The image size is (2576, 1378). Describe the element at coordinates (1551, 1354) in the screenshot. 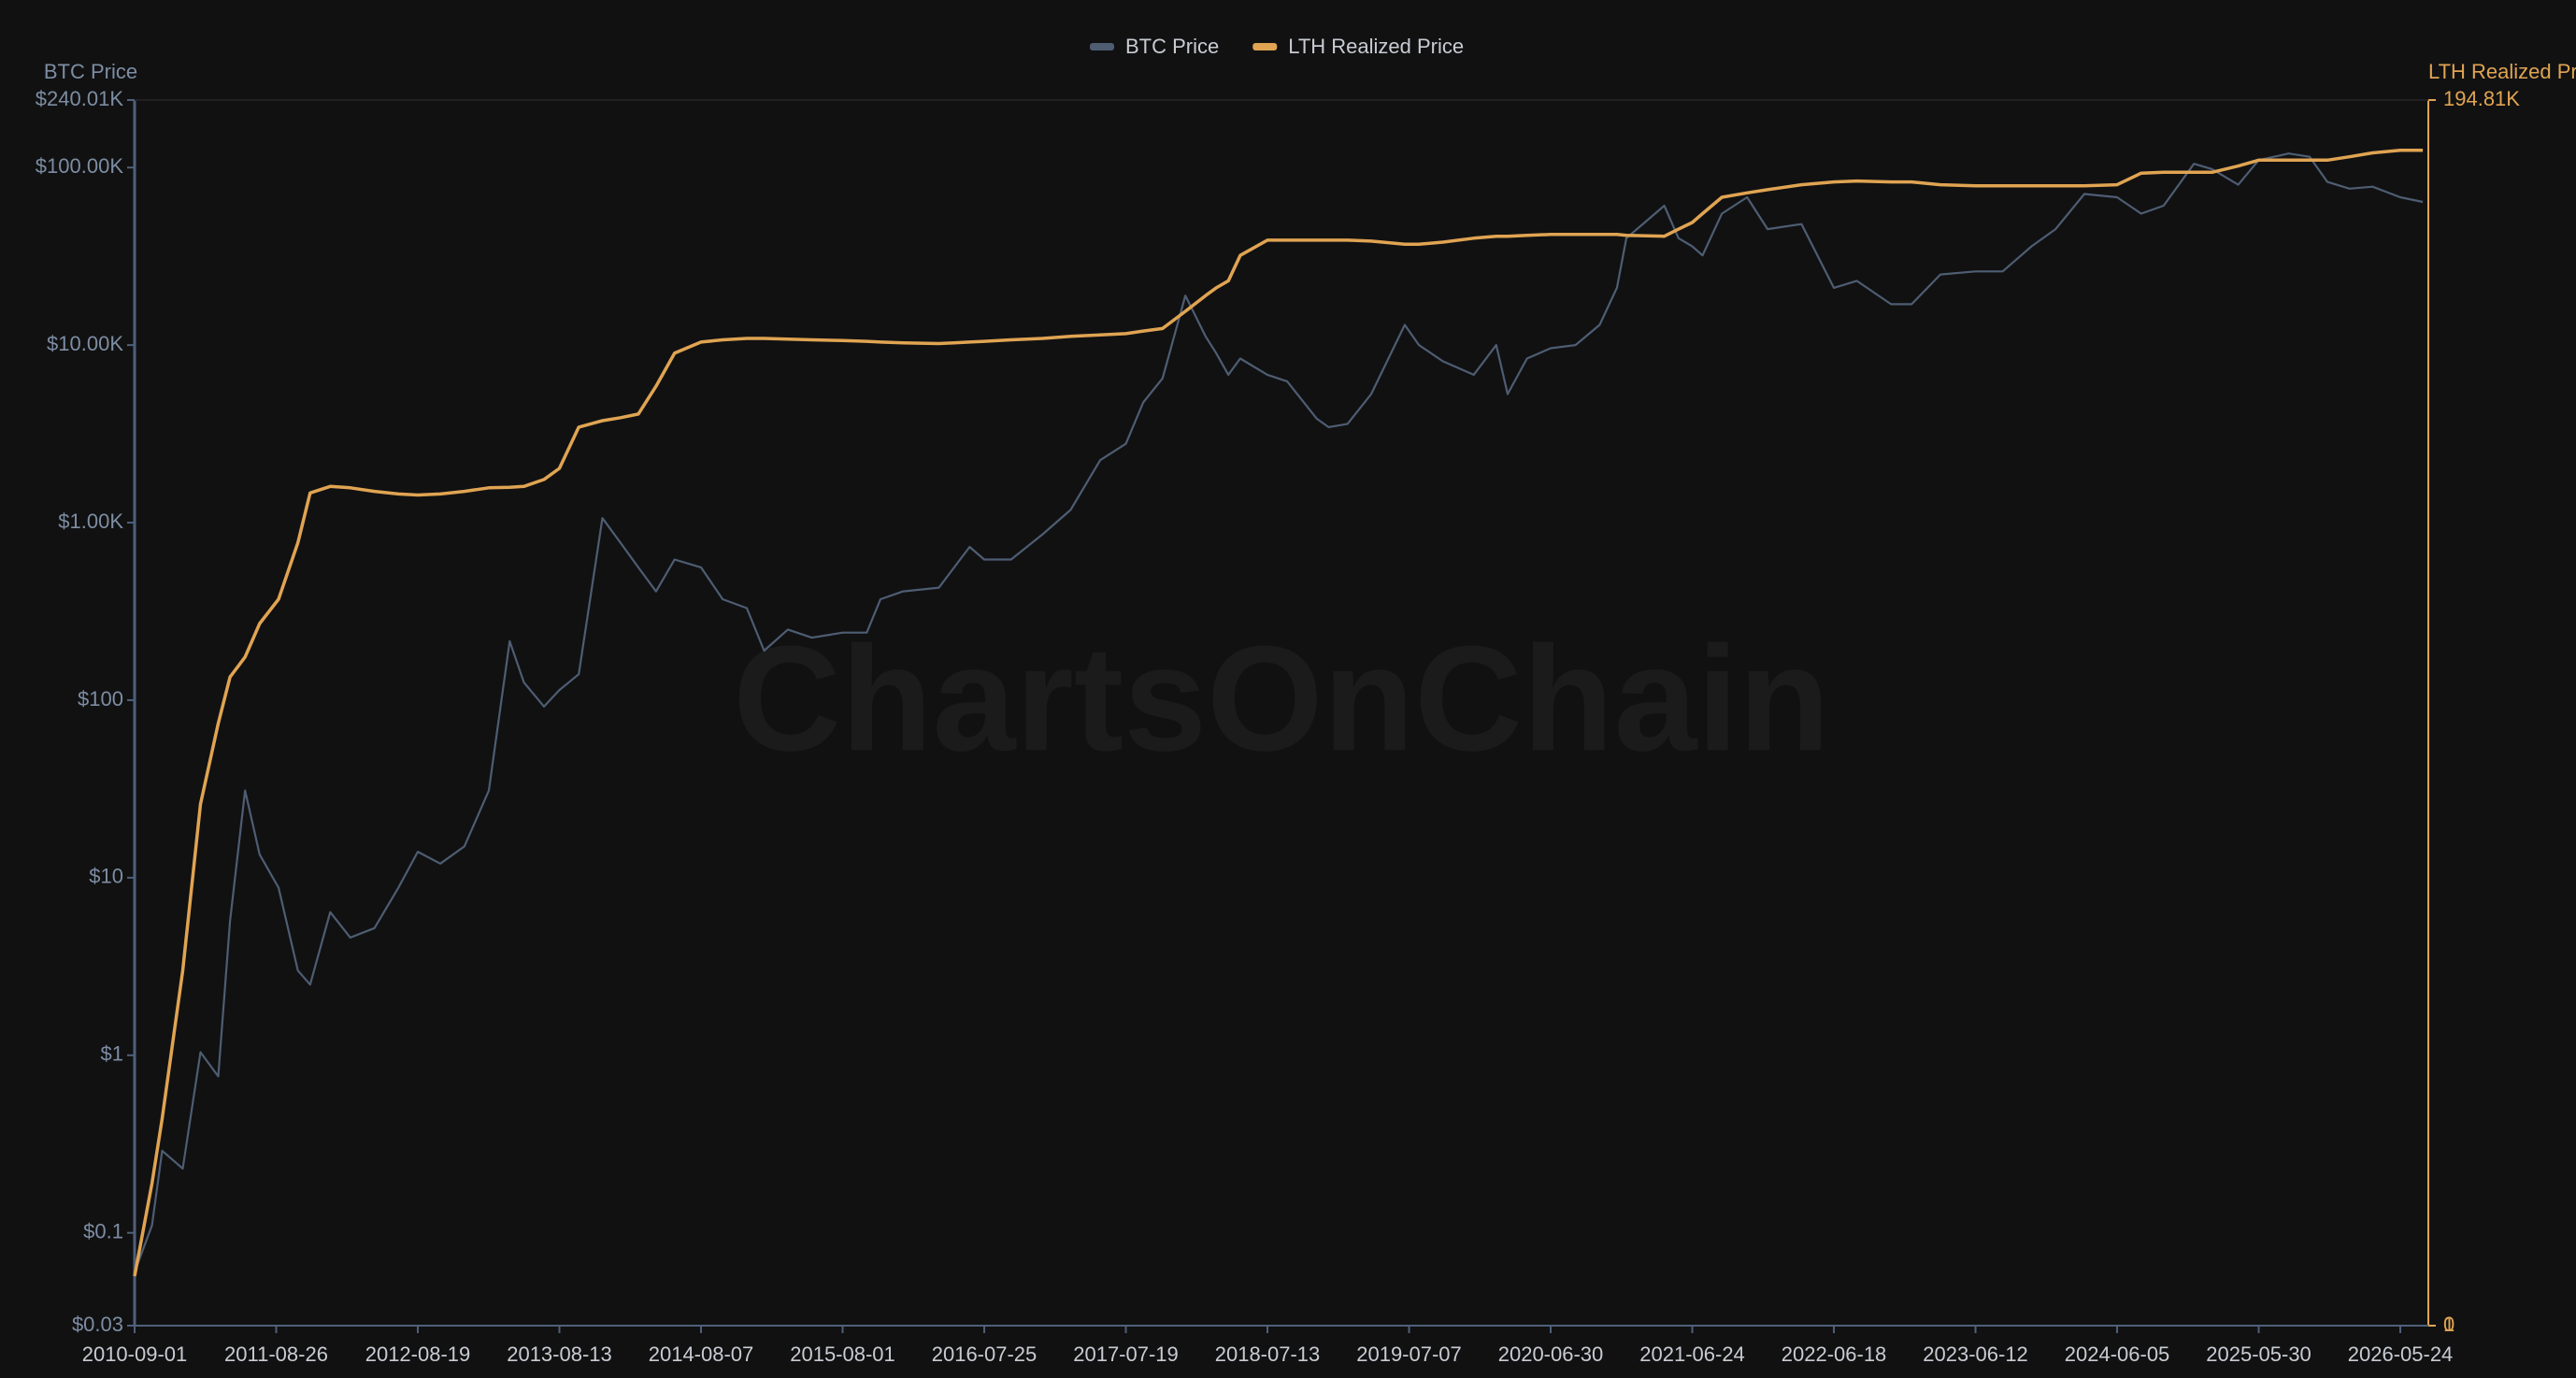

I see `x-tick-label: 2020-06-30` at that location.